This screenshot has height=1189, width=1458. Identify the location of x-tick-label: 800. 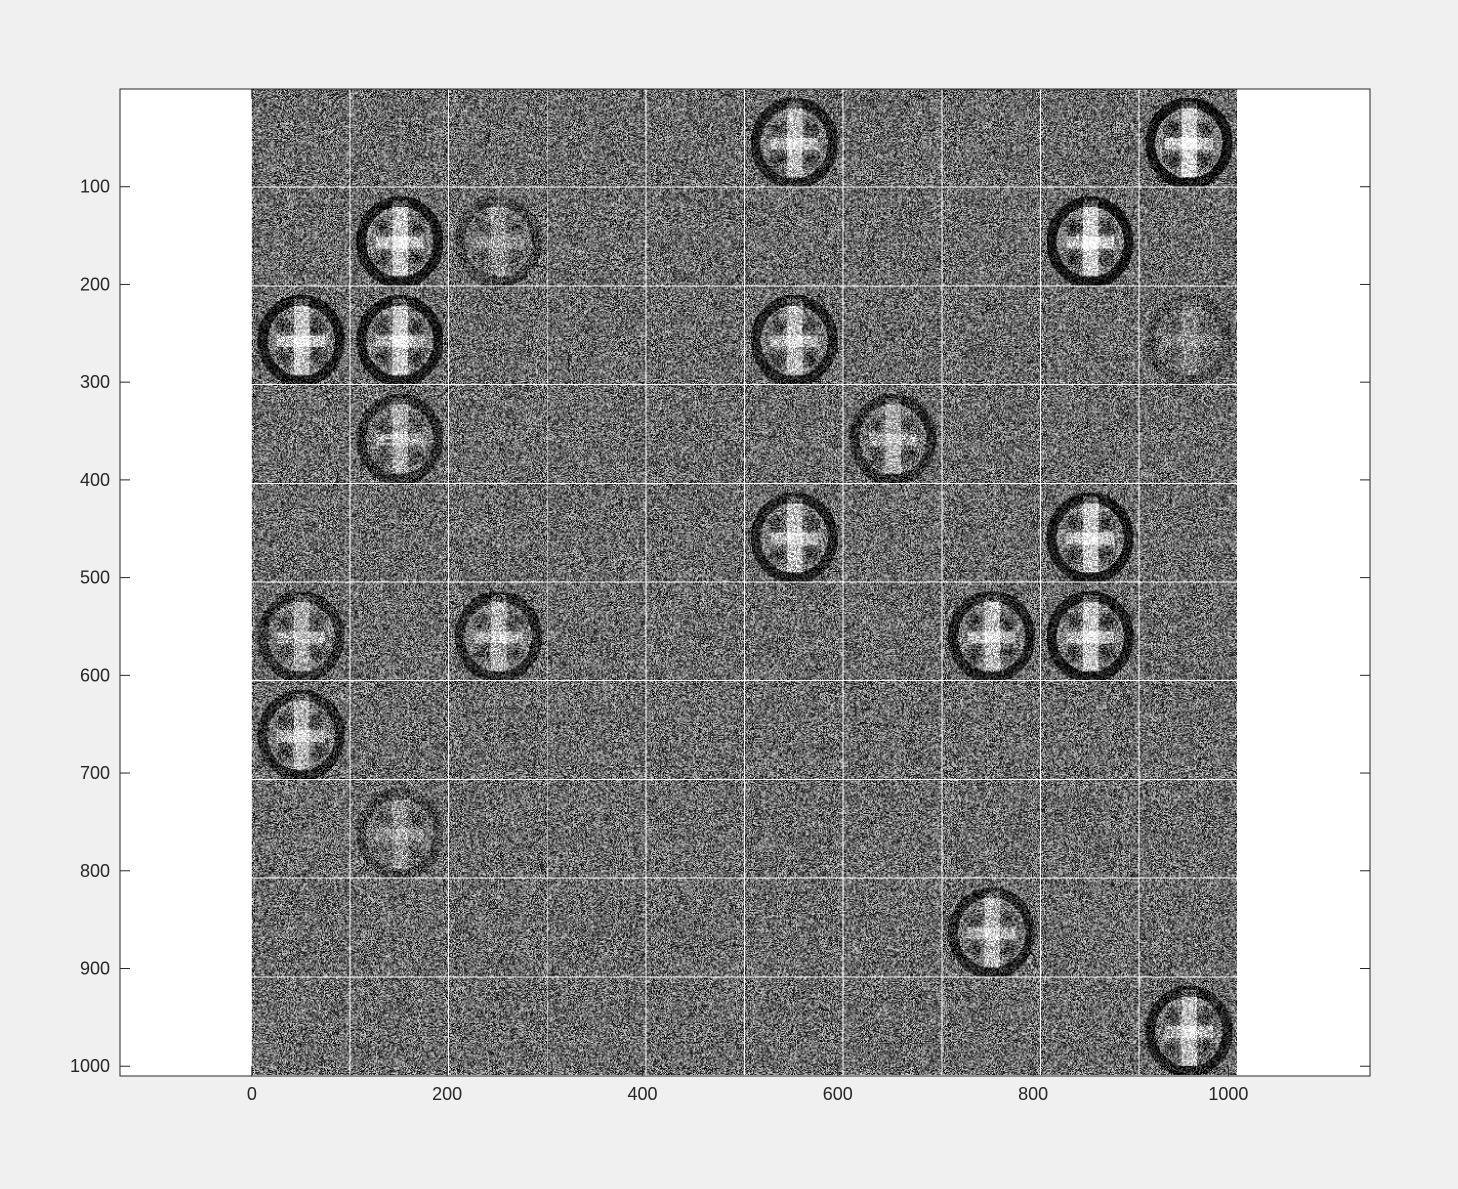
(1033, 1094).